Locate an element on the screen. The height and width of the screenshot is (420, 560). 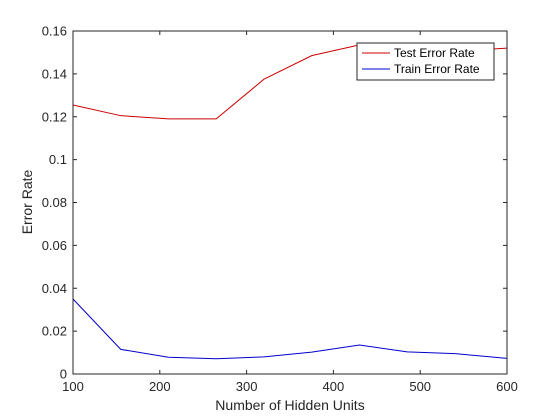
y-tick-label: 0.1 is located at coordinates (58, 159).